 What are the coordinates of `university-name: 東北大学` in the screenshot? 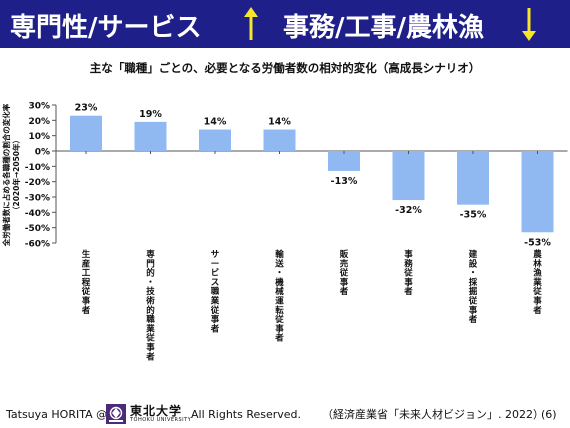 It's located at (156, 411).